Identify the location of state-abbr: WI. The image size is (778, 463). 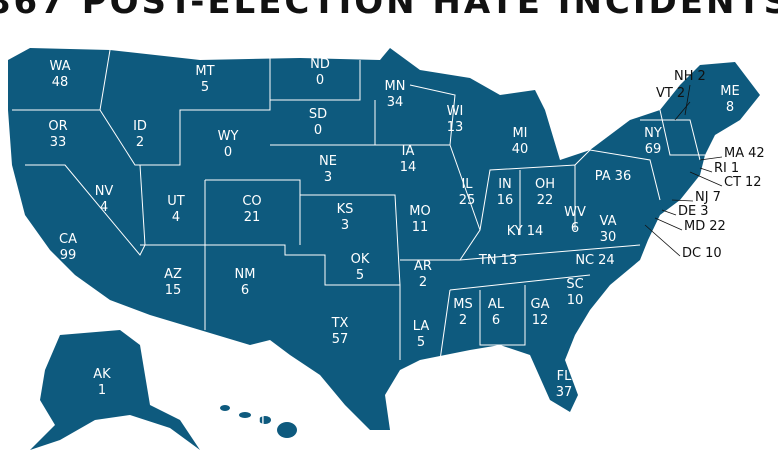
(455, 111).